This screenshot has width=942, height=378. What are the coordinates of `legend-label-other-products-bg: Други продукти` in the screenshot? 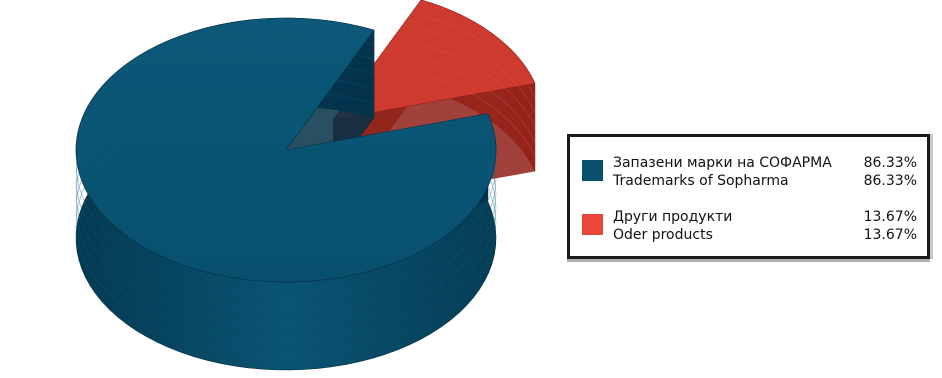 It's located at (673, 217).